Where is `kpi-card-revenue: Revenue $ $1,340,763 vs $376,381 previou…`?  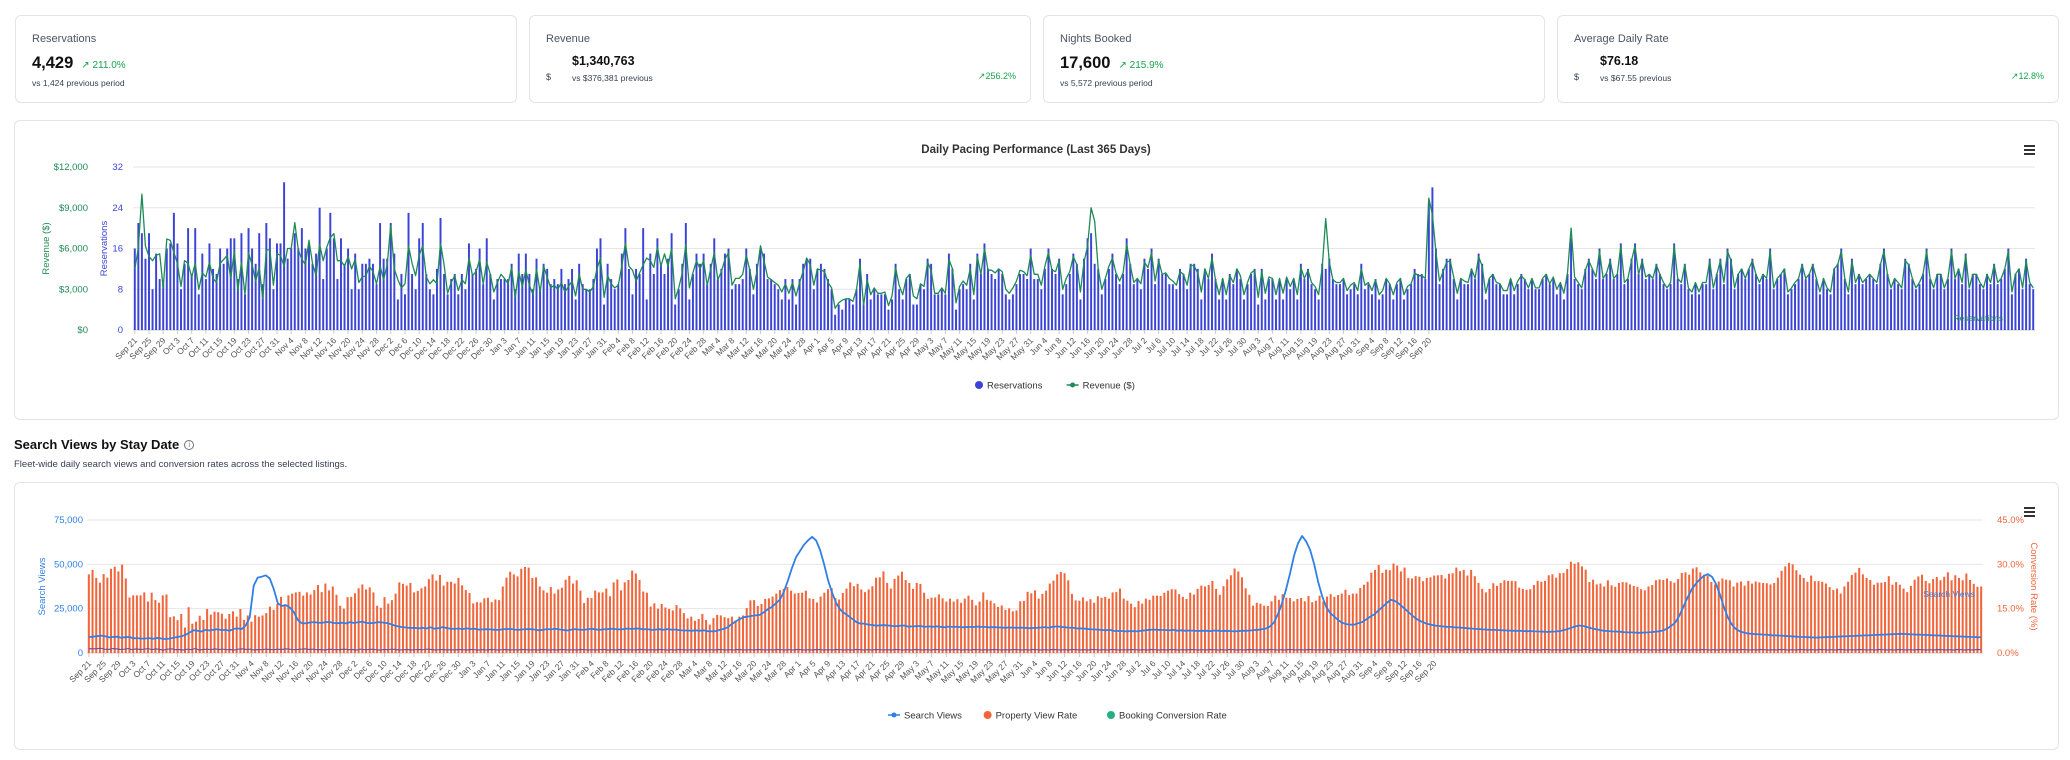 kpi-card-revenue: Revenue $ $1,340,763 vs $376,381 previou… is located at coordinates (780, 59).